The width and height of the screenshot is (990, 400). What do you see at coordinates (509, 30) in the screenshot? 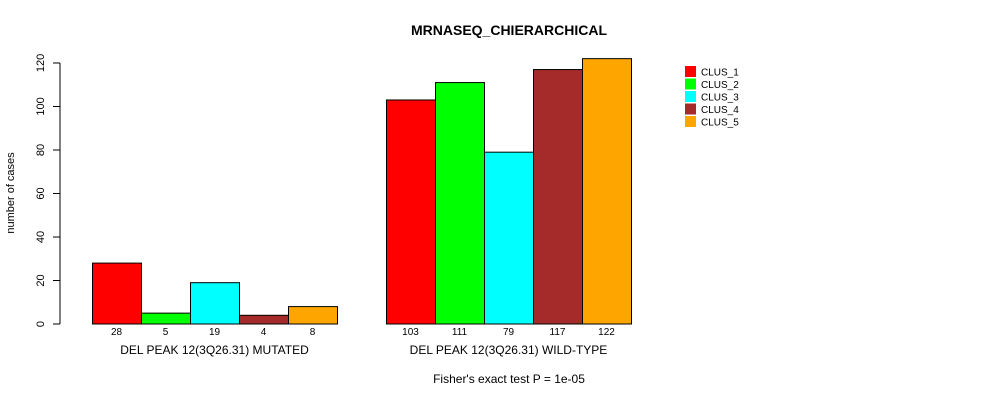
I see `chart-title: MRNASEQ_CHIERARCHICAL` at bounding box center [509, 30].